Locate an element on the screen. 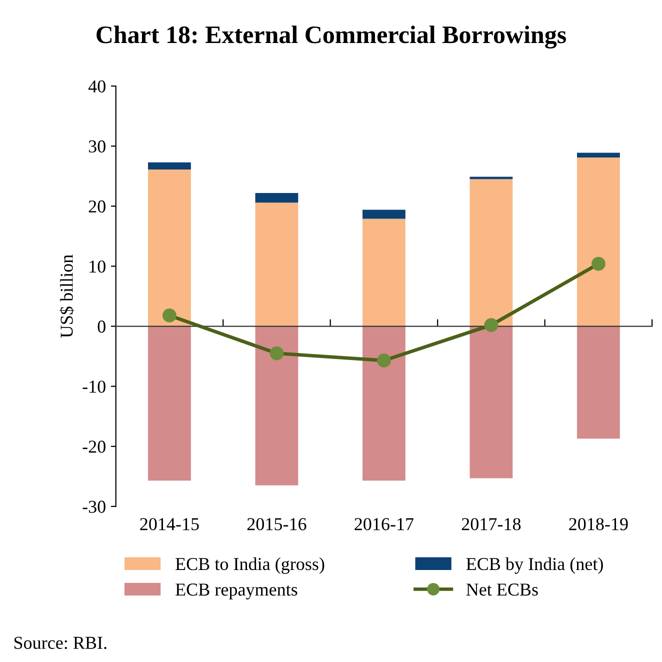 Image resolution: width=662 pixels, height=662 pixels. legend-label: ECB by India (net) is located at coordinates (534, 565).